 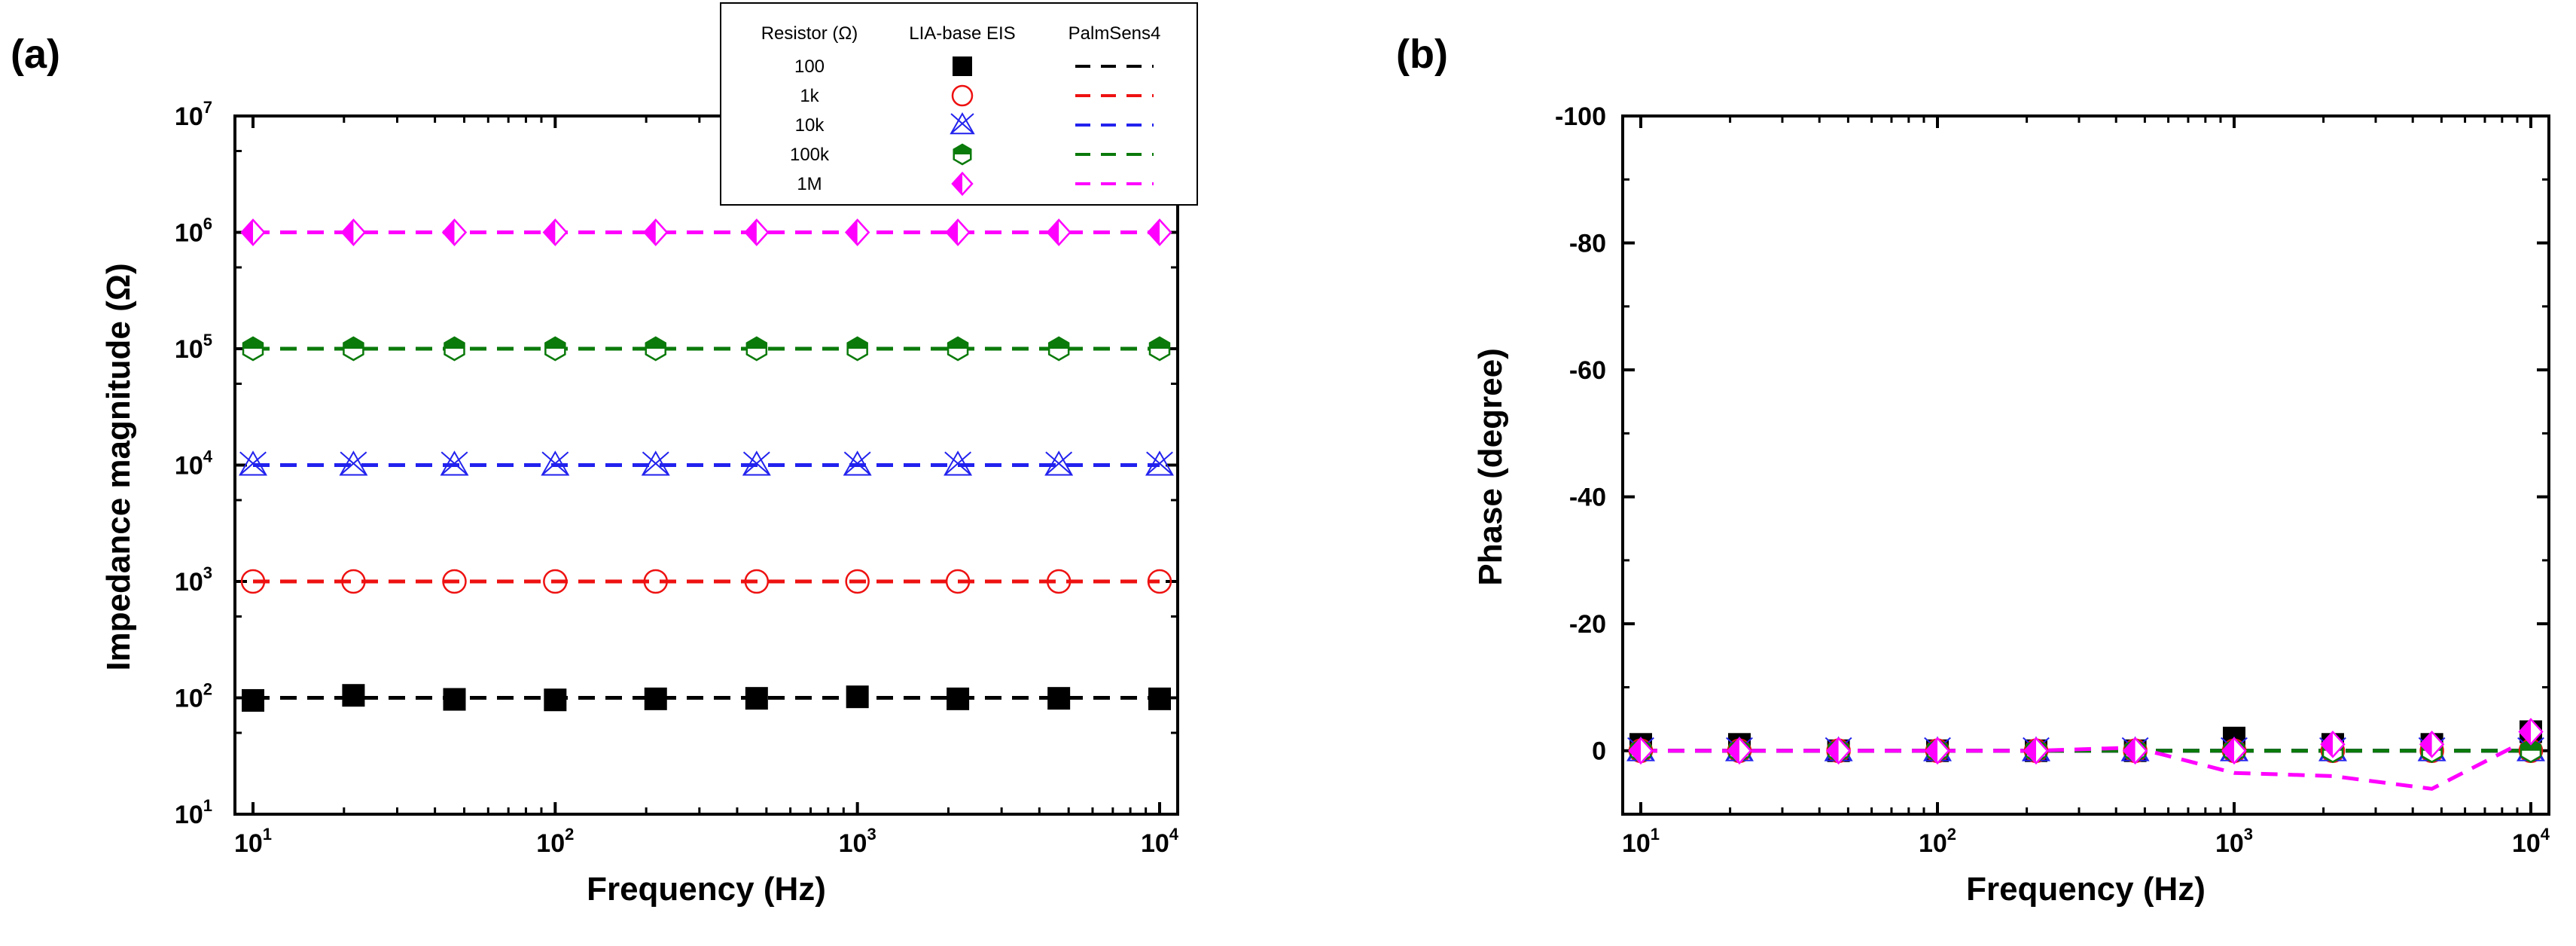 What do you see at coordinates (809, 66) in the screenshot?
I see `legend-label-100: 100` at bounding box center [809, 66].